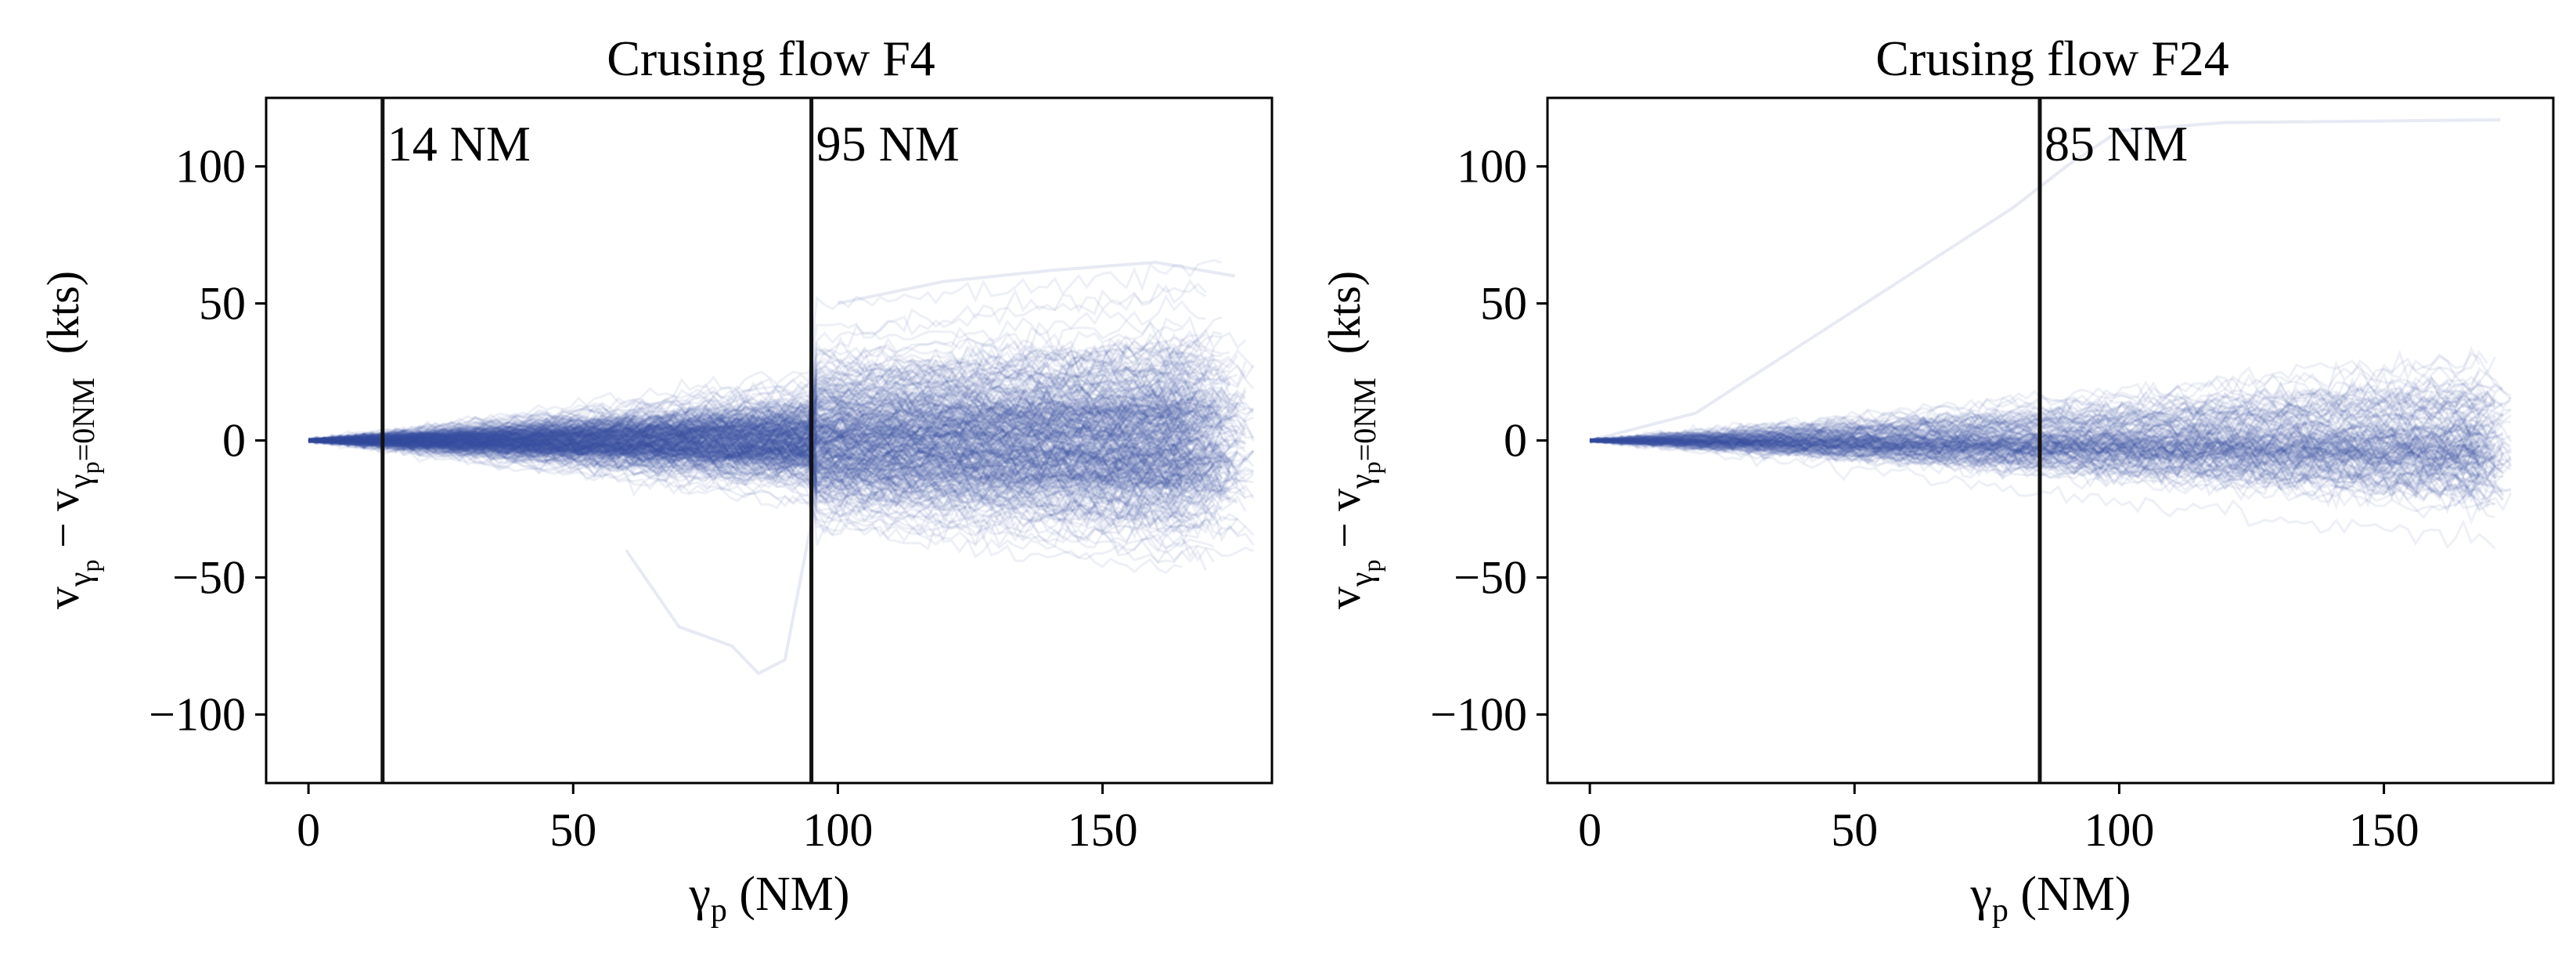 This screenshot has width=2576, height=960. What do you see at coordinates (234, 441) in the screenshot?
I see `y-tick-label: 0` at bounding box center [234, 441].